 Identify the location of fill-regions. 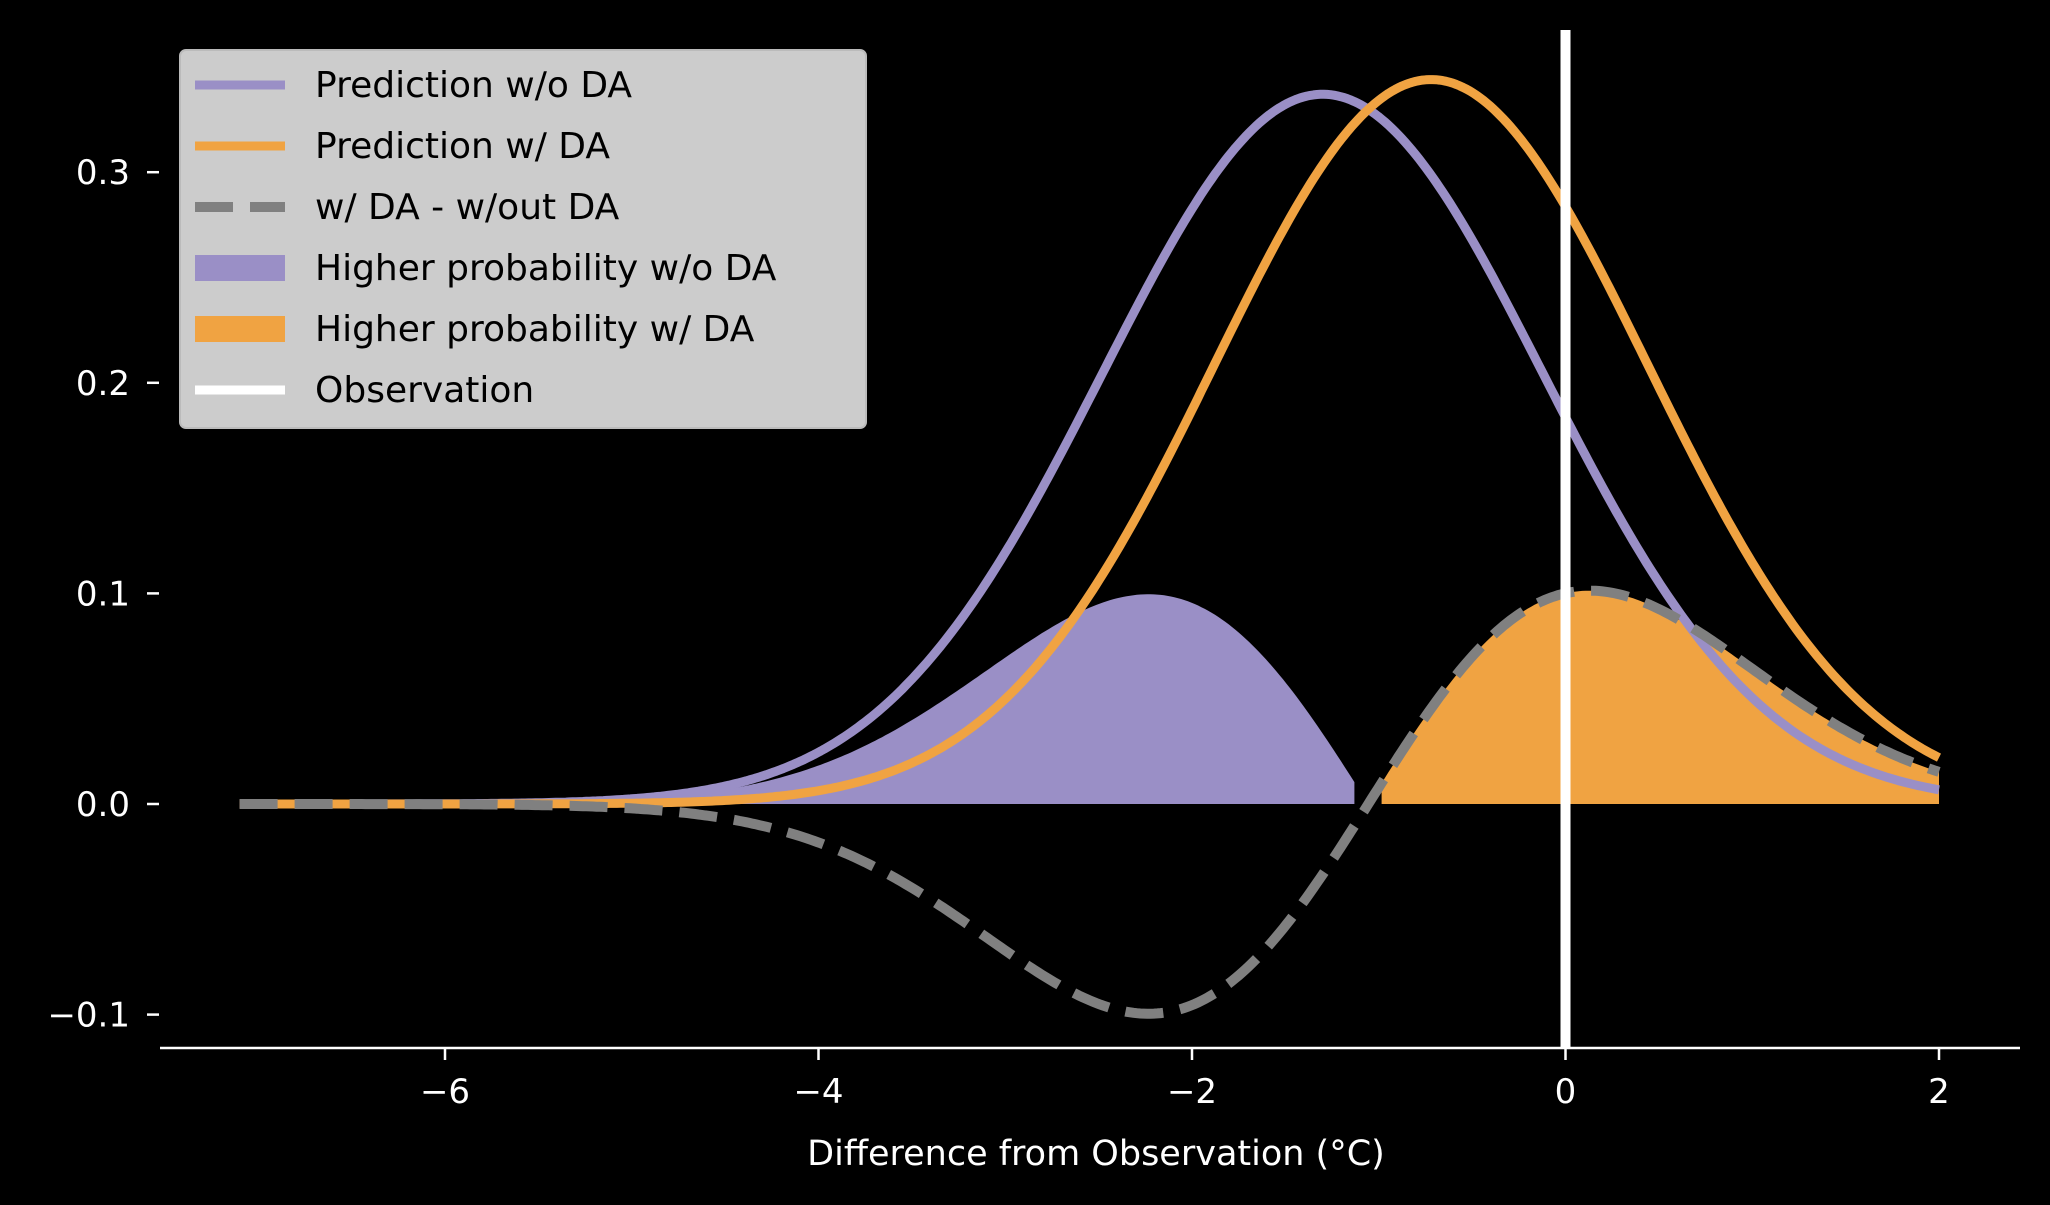
(1089, 697).